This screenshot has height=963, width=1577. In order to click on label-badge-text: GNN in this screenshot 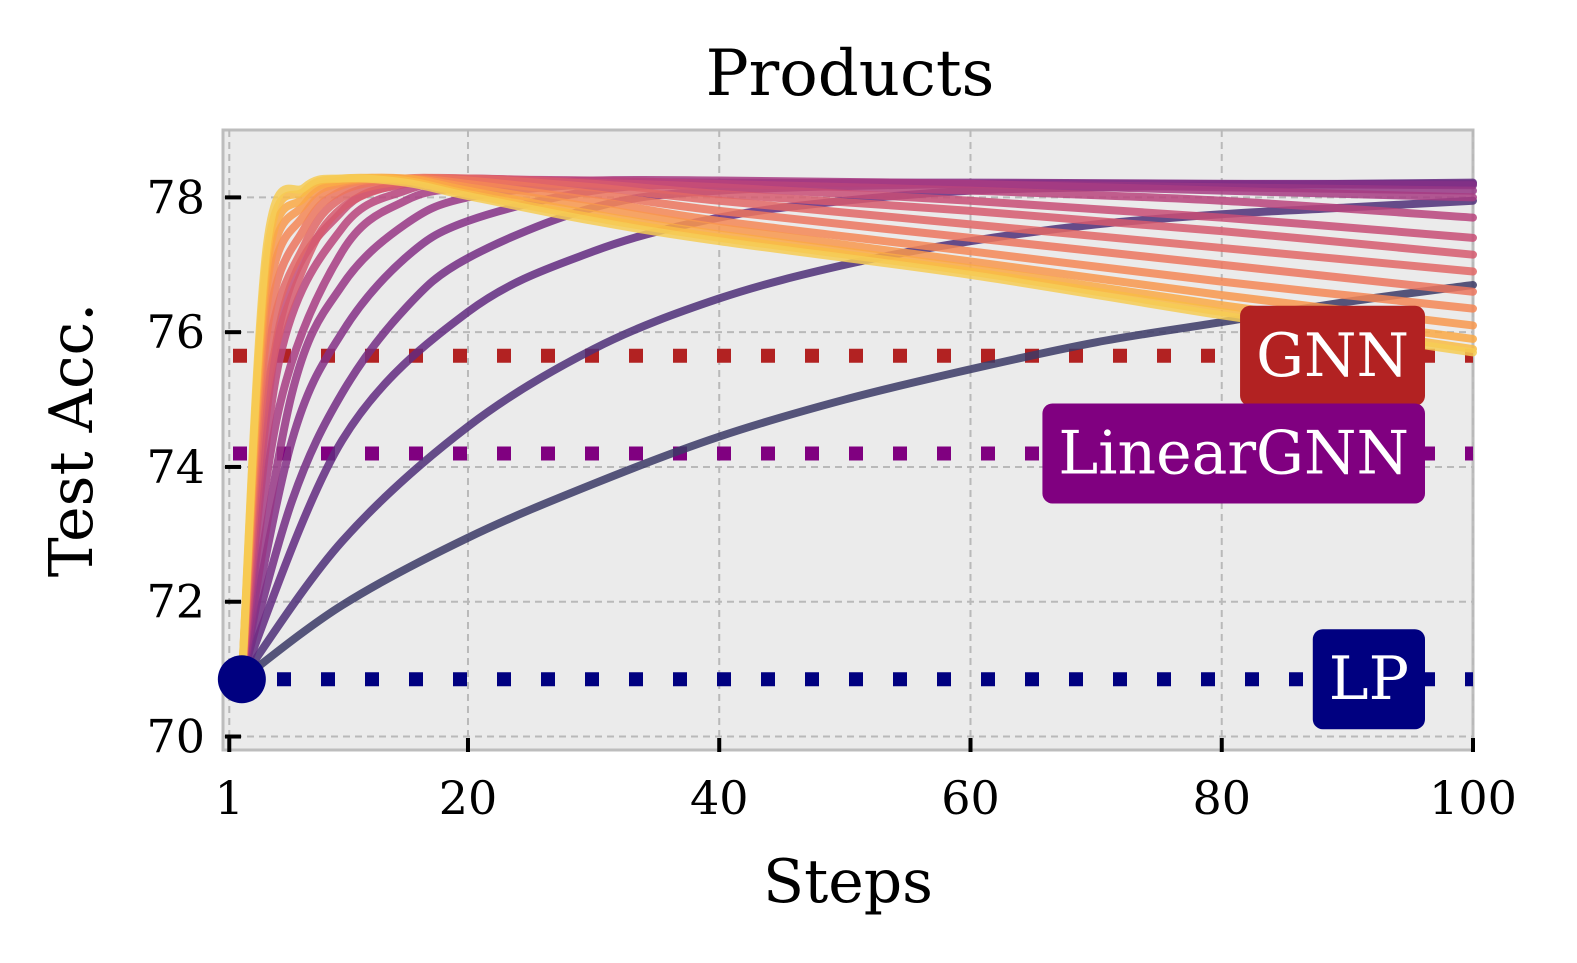, I will do `click(1332, 356)`.